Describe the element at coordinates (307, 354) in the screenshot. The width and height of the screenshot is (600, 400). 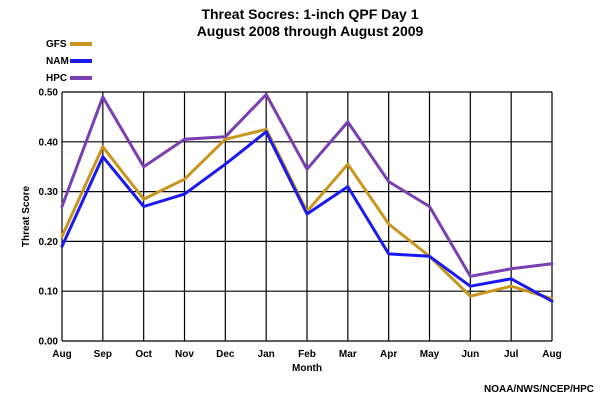
I see `x-tick-label: Feb` at that location.